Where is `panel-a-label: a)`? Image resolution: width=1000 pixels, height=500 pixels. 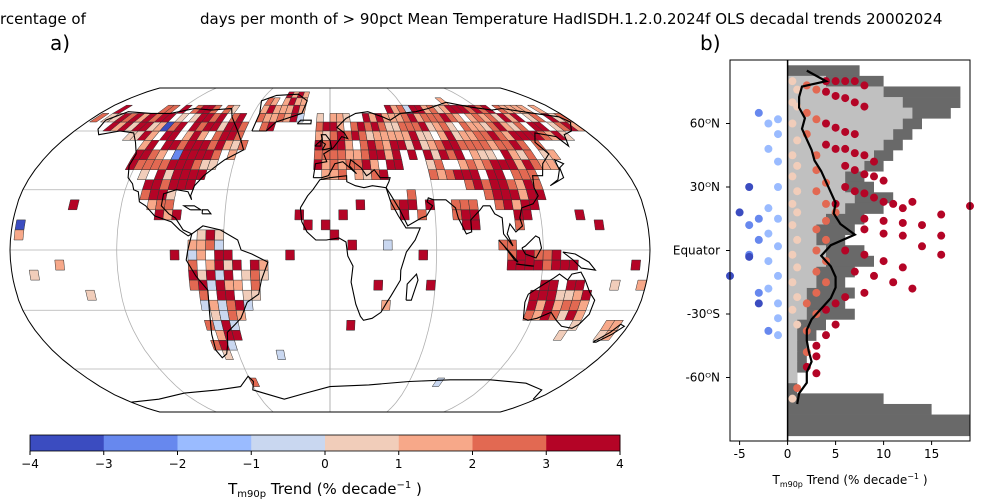 panel-a-label: a) is located at coordinates (60, 43).